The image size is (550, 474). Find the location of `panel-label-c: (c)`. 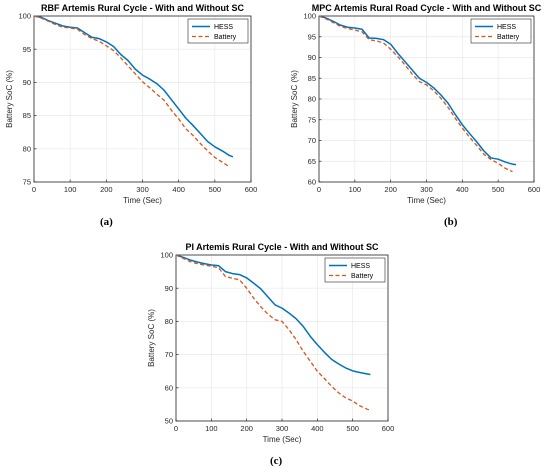

panel-label-c: (c) is located at coordinates (276, 461).